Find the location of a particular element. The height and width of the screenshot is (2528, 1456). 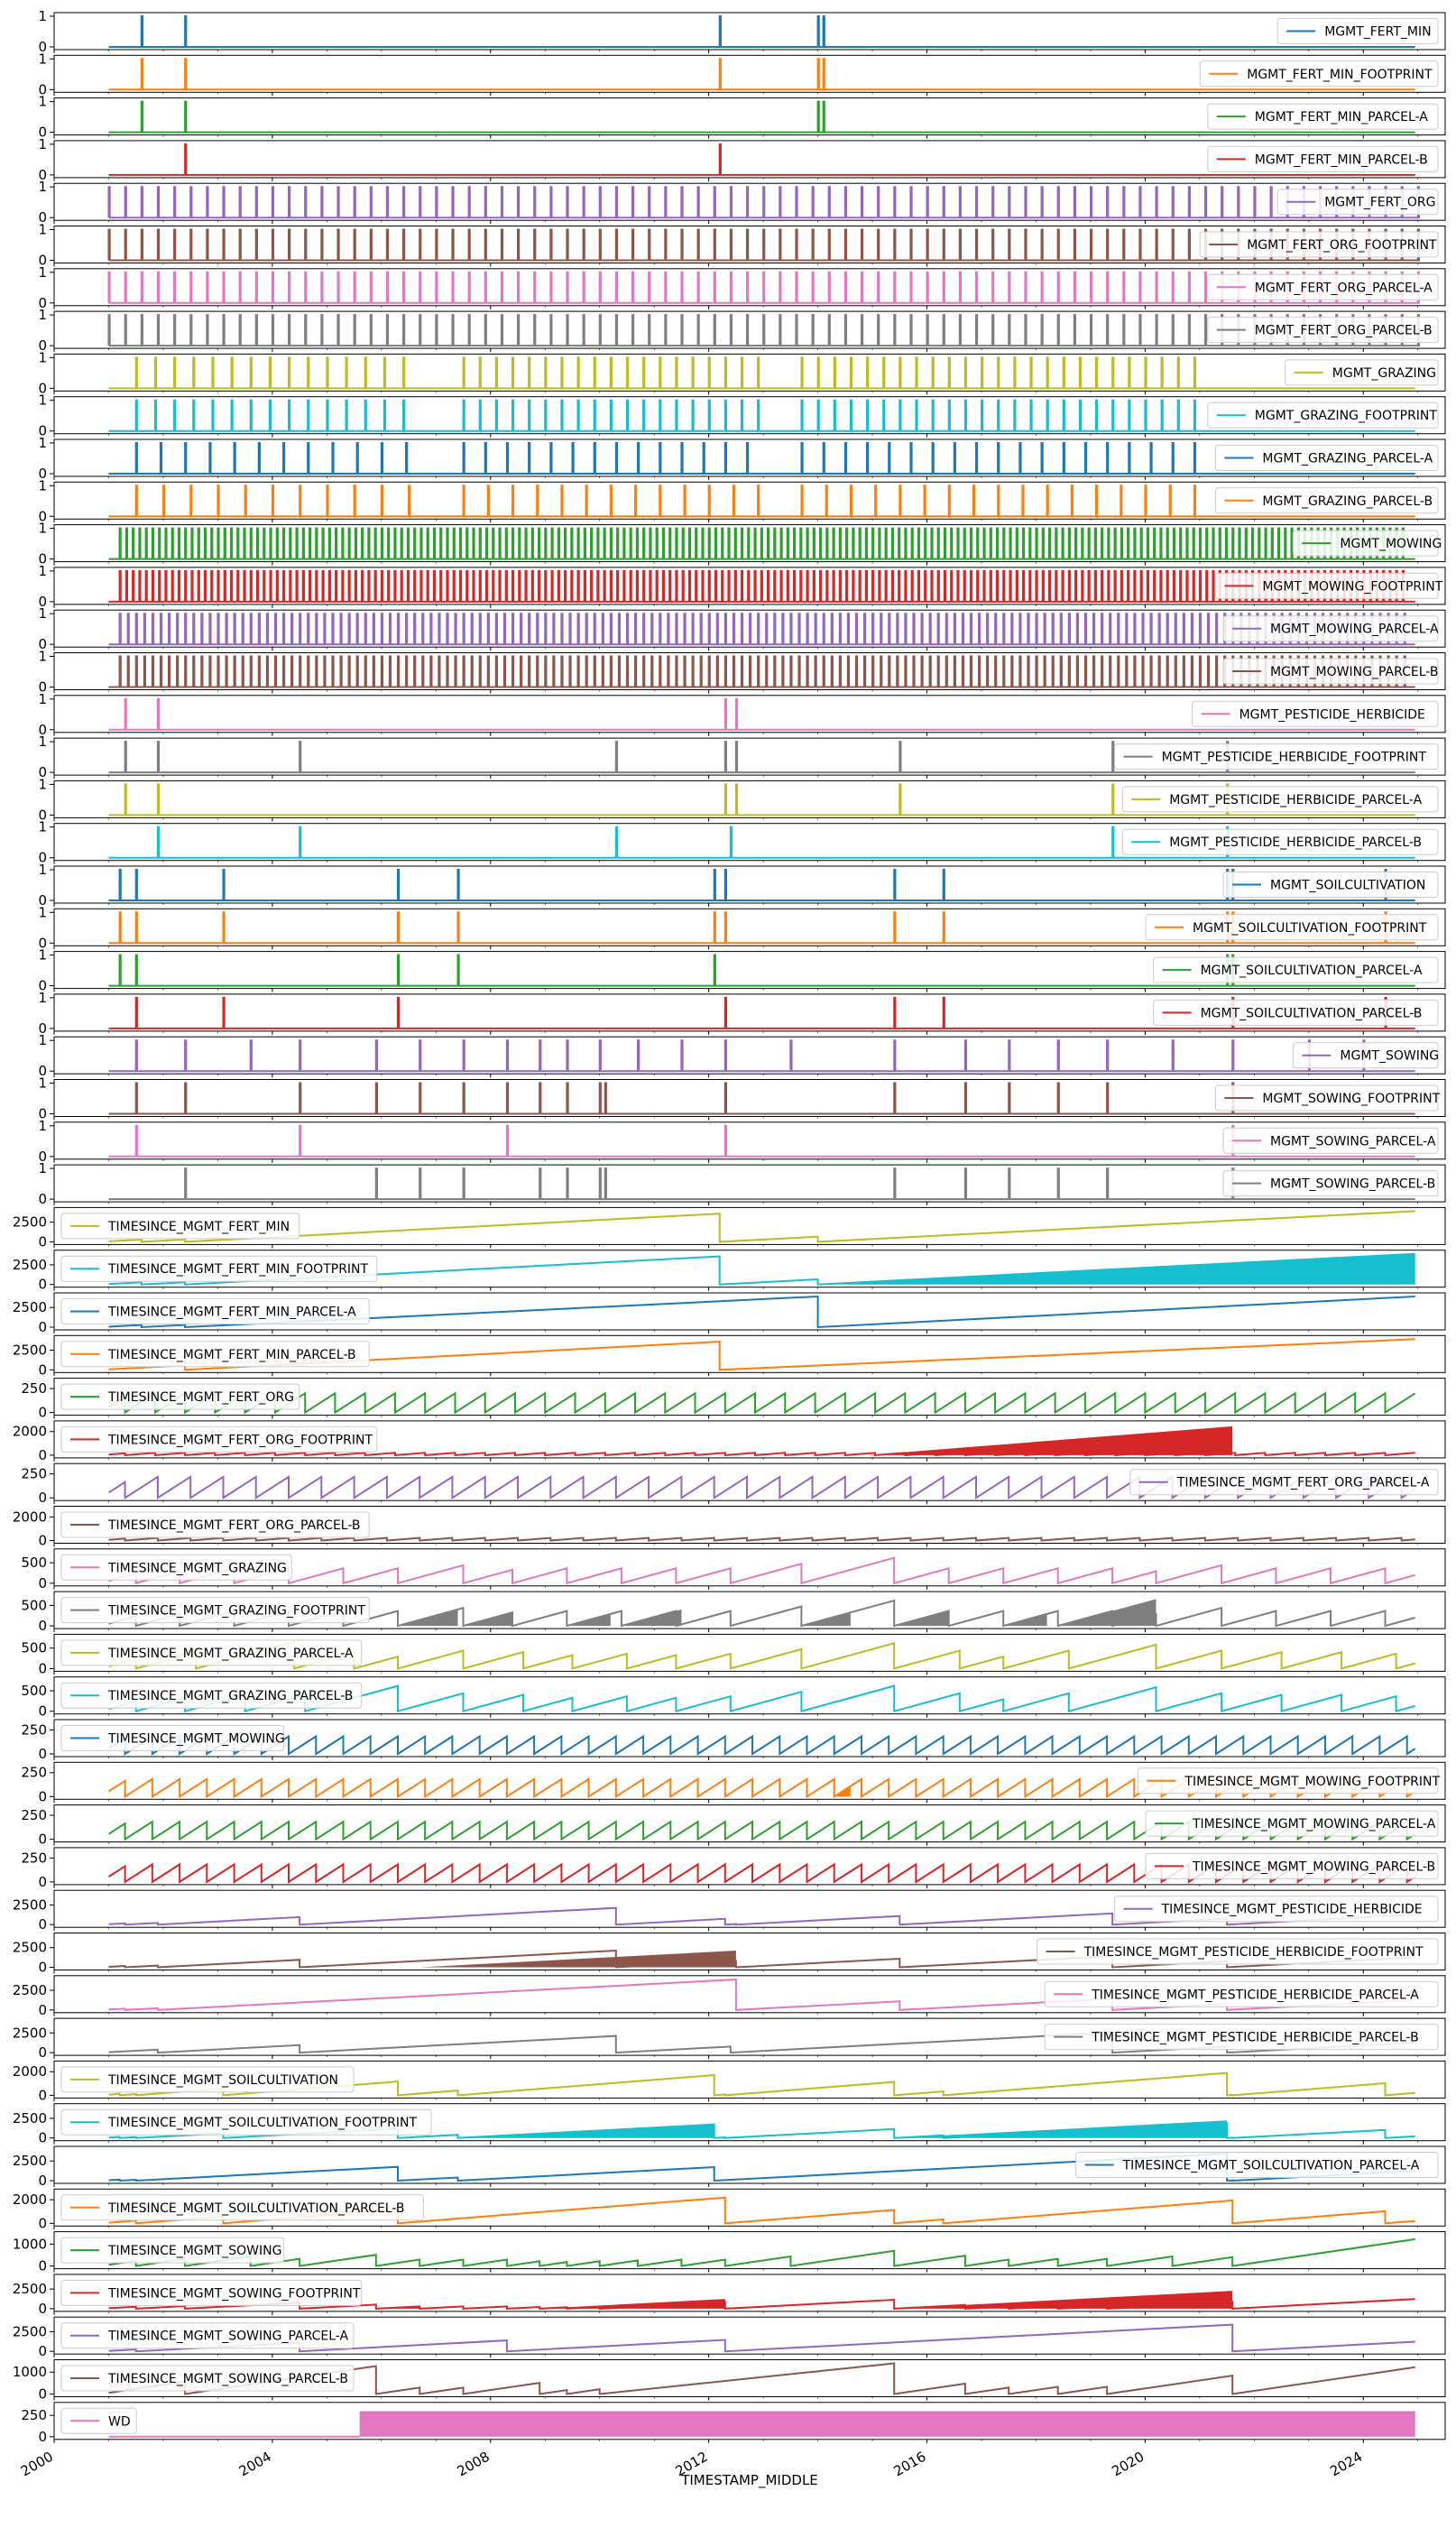

panel-mgmt-pesticide-herbicide-footprint: 0 1 MGMT_PESTICIDE_HERBICIDE_FOOTPRINT is located at coordinates (742, 756).